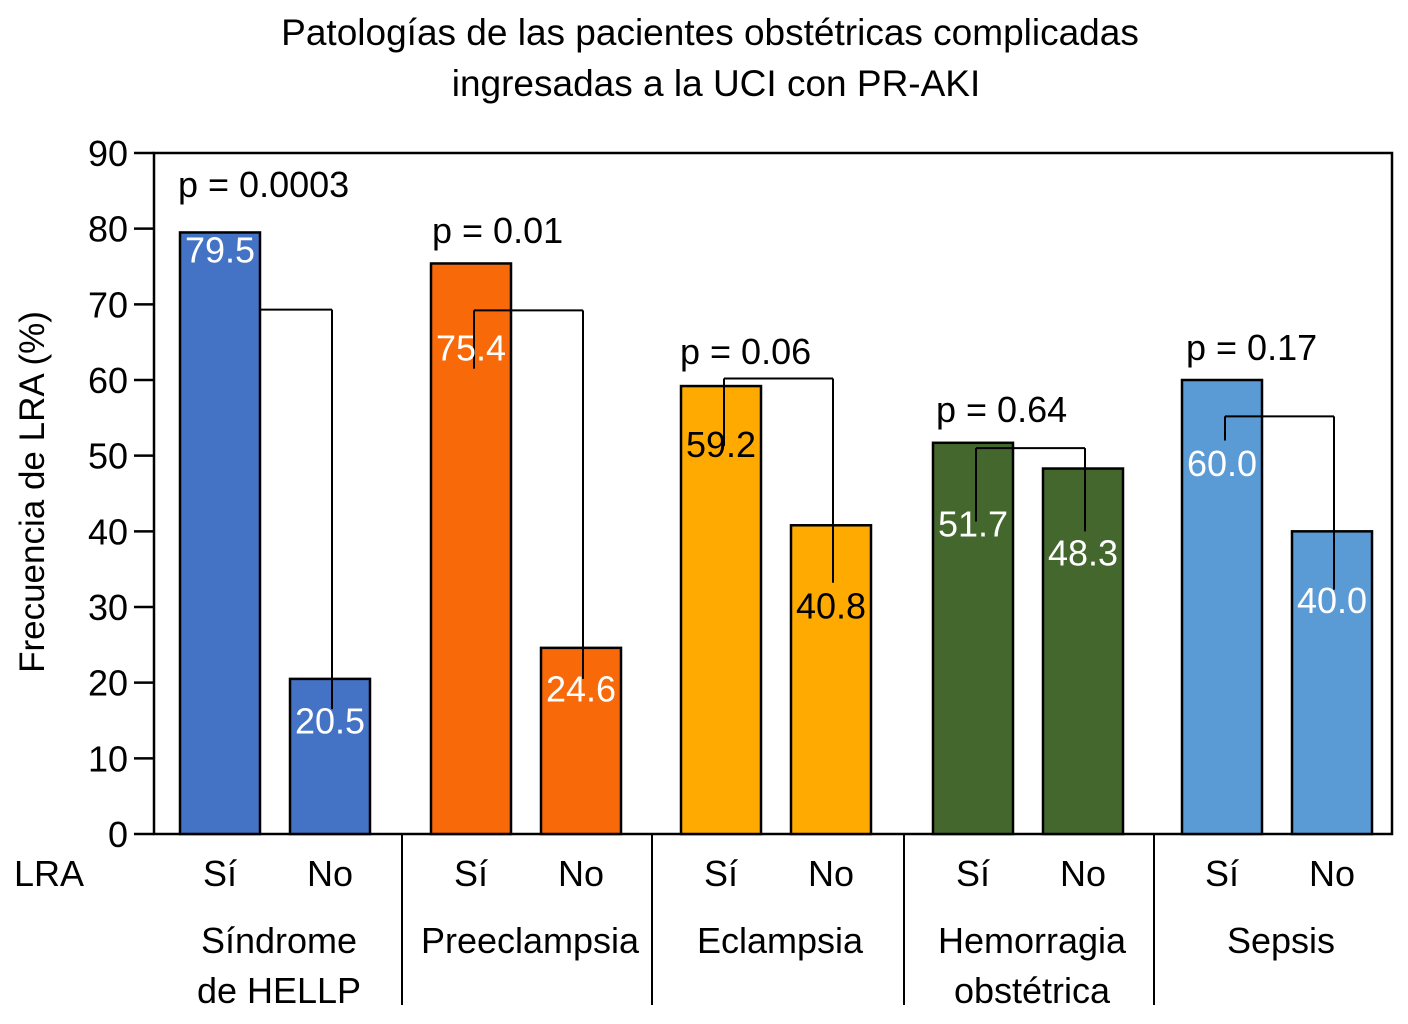 The height and width of the screenshot is (1024, 1408). What do you see at coordinates (471, 347) in the screenshot?
I see `bar-value-label: 75.4` at bounding box center [471, 347].